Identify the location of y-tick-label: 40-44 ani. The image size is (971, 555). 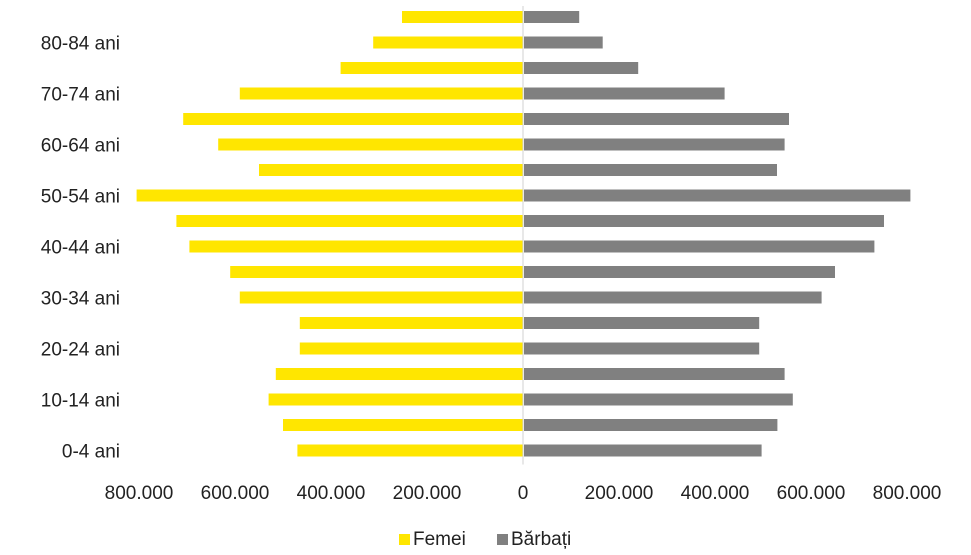
(80, 248).